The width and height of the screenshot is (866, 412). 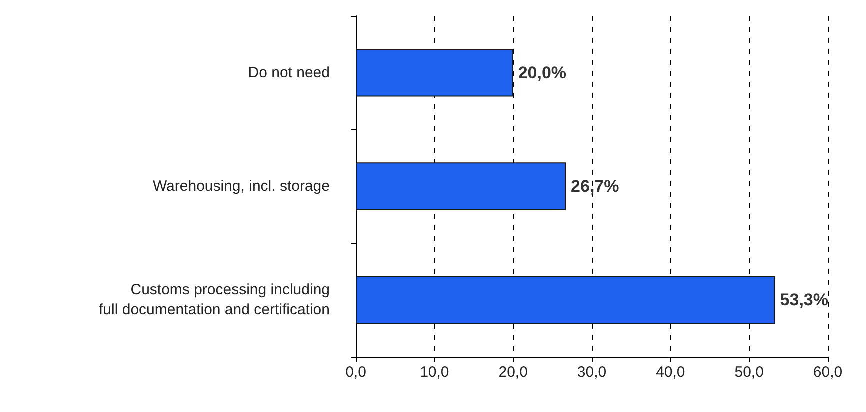 What do you see at coordinates (749, 372) in the screenshot?
I see `x-tick-label: 50,0` at bounding box center [749, 372].